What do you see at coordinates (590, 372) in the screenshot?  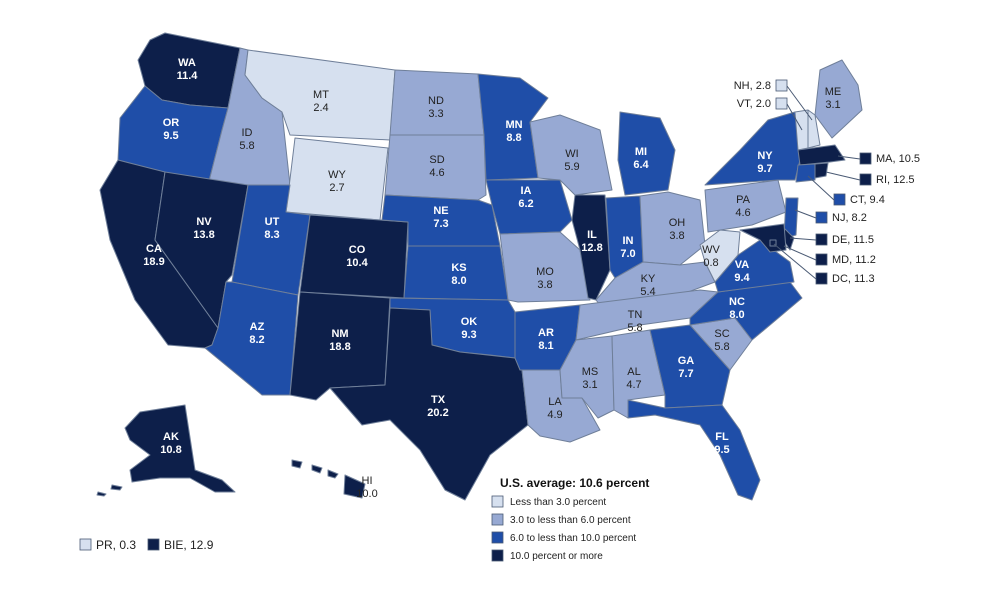 I see `state-abbr-MS: MS` at bounding box center [590, 372].